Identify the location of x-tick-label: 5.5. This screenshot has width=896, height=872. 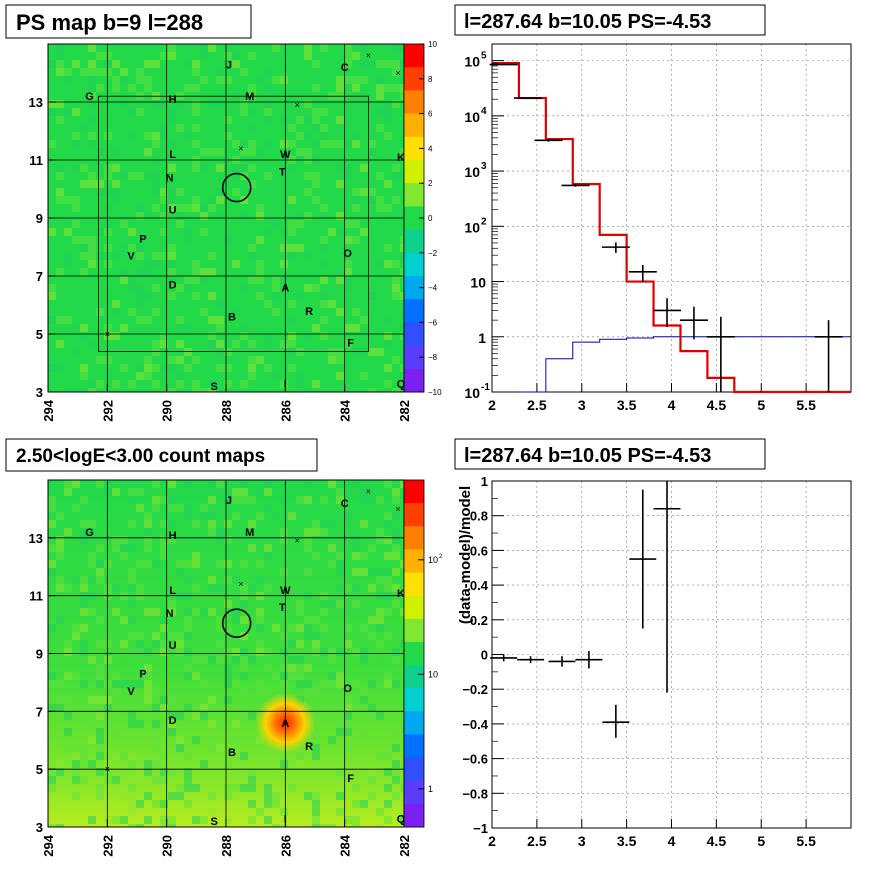
(806, 405).